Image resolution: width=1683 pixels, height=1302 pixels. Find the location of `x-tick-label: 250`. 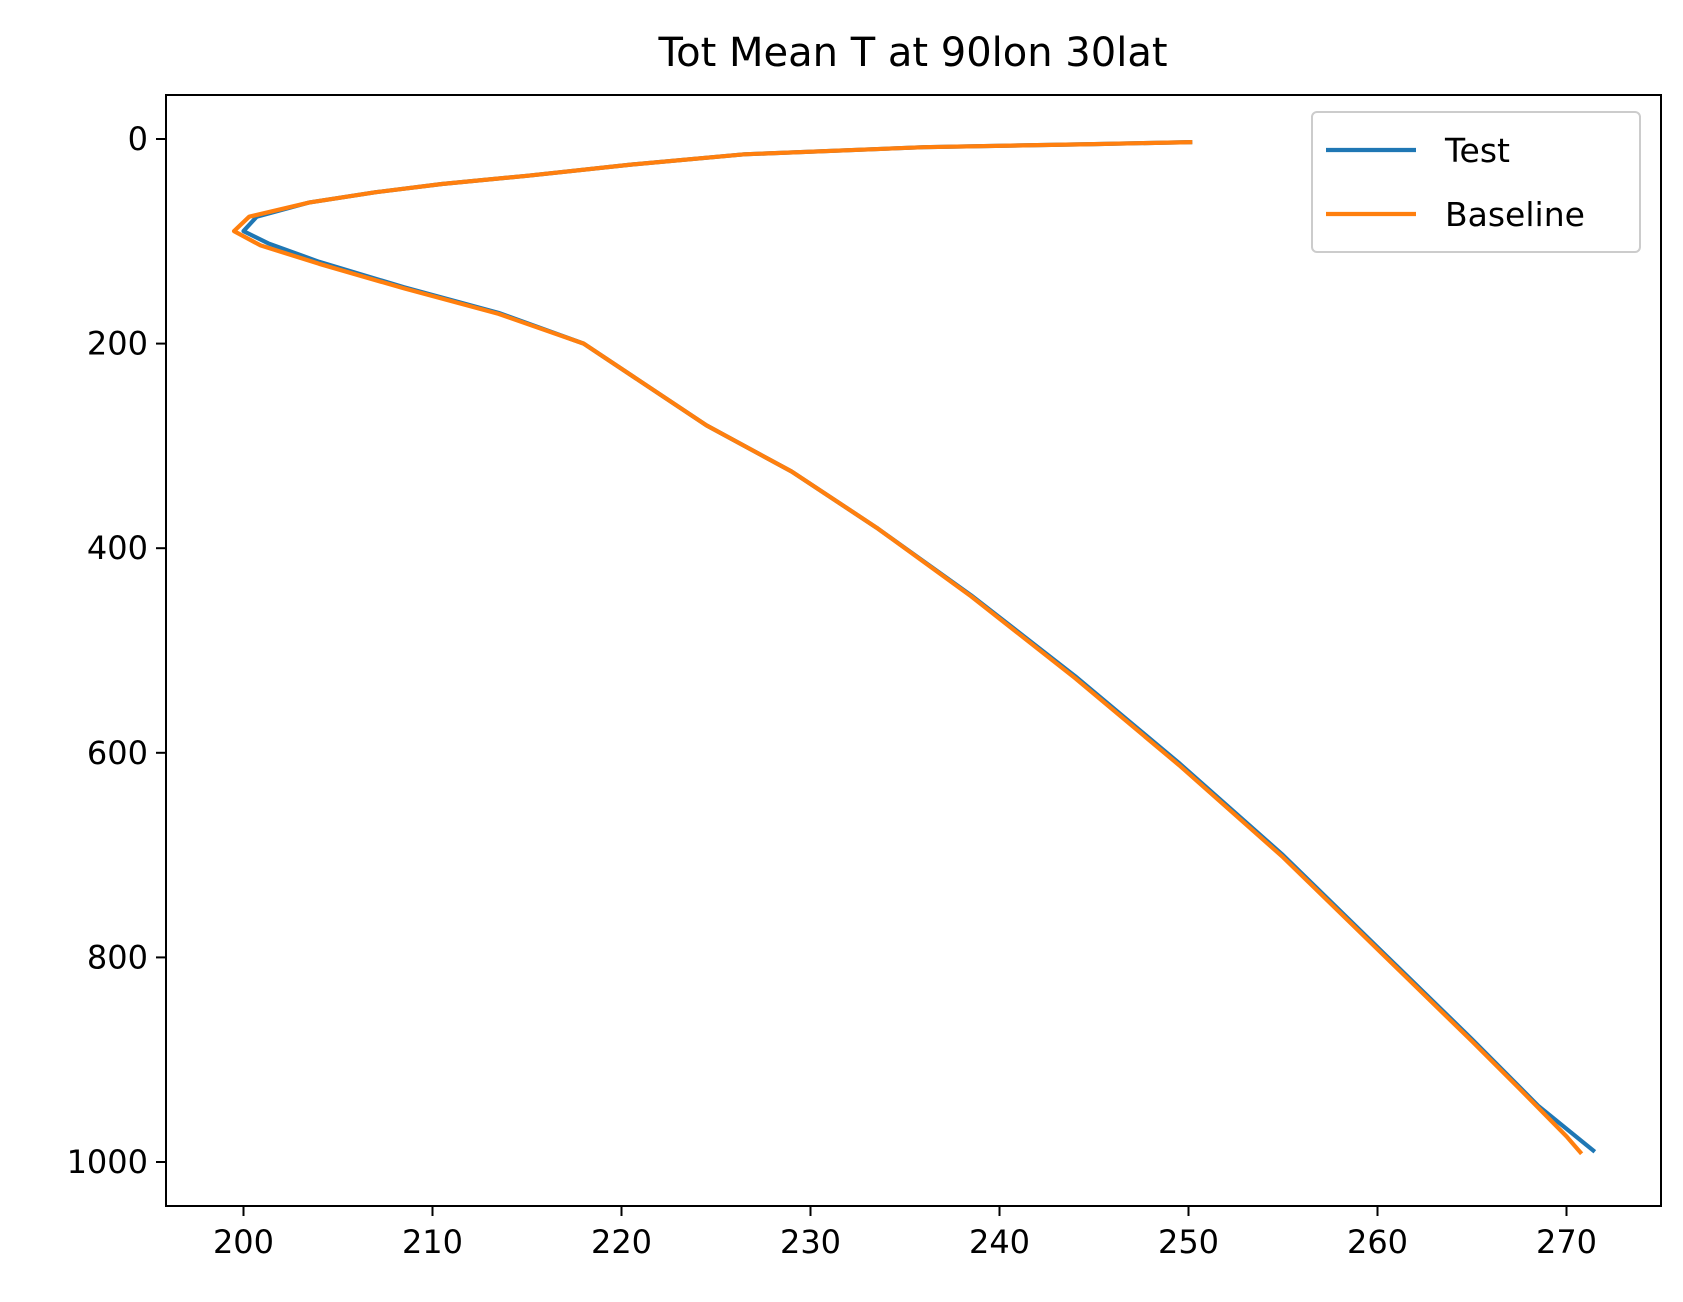

x-tick-label: 250 is located at coordinates (1188, 1242).